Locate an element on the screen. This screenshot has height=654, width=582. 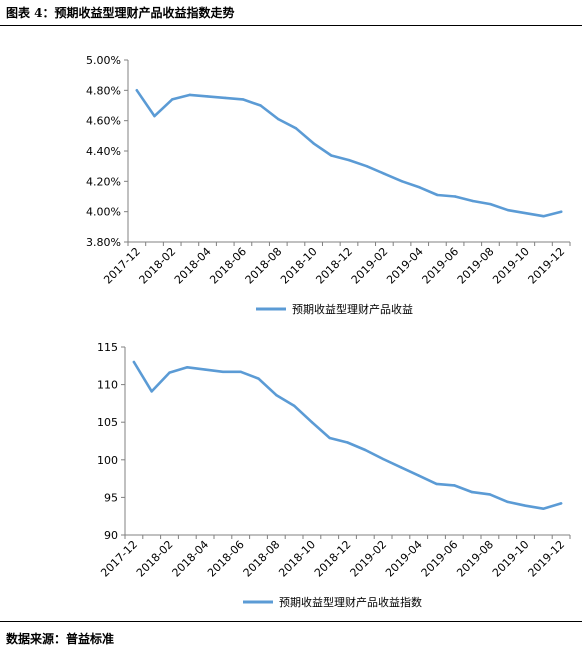
chart2-legend: 预期收益型理财产品收益指数 is located at coordinates (332, 602).